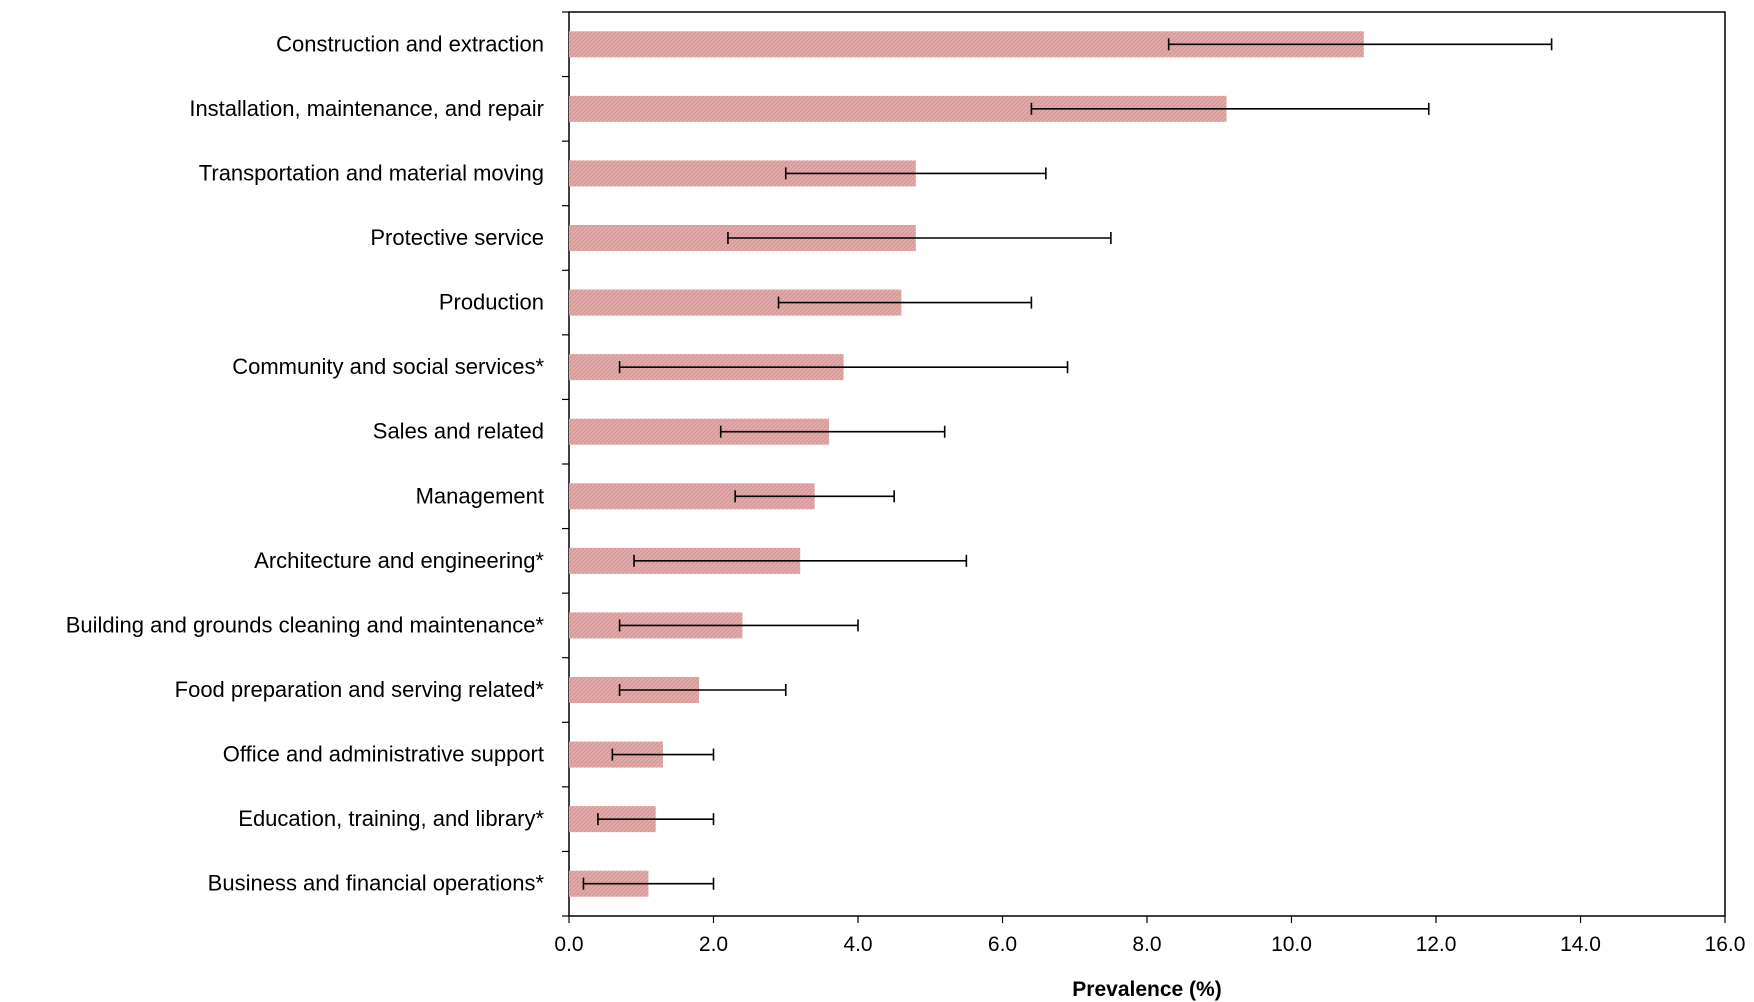 This screenshot has width=1754, height=1002. Describe the element at coordinates (1146, 989) in the screenshot. I see `x-axis-title: Prevalence (%)` at that location.